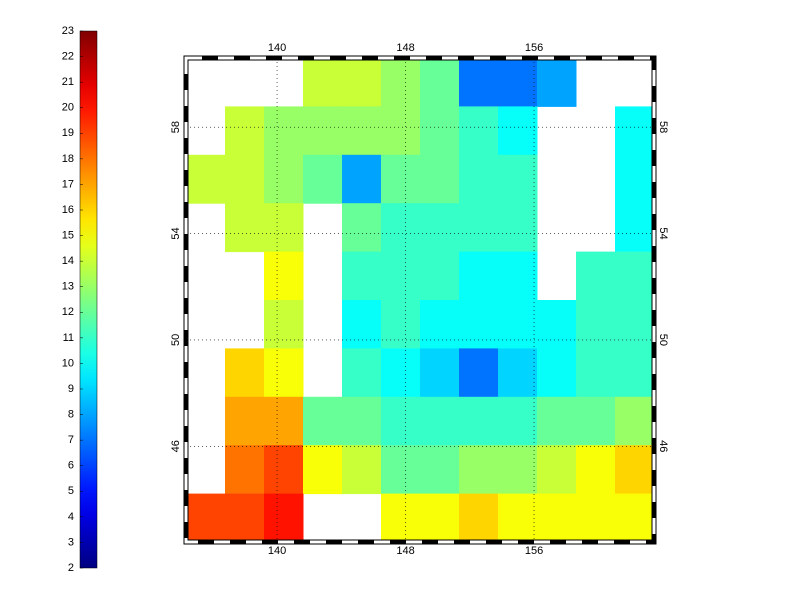  I want to click on colorbar-tick-label: 5, so click(71, 491).